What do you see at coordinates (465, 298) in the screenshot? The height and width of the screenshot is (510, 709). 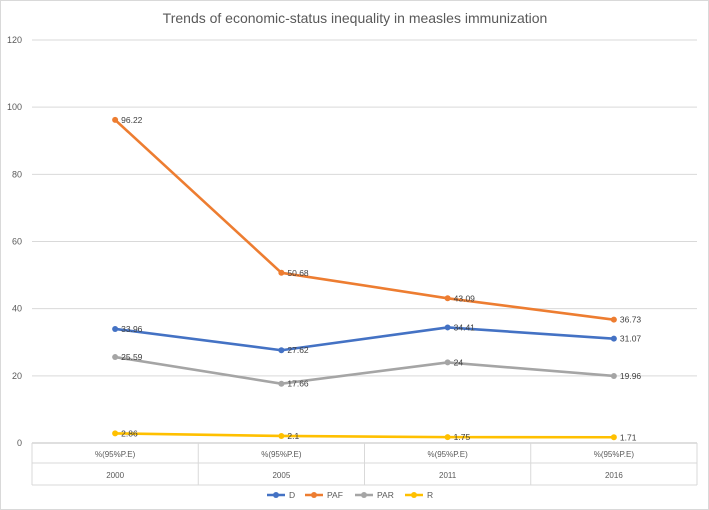 I see `data-label-paf: 43.09` at bounding box center [465, 298].